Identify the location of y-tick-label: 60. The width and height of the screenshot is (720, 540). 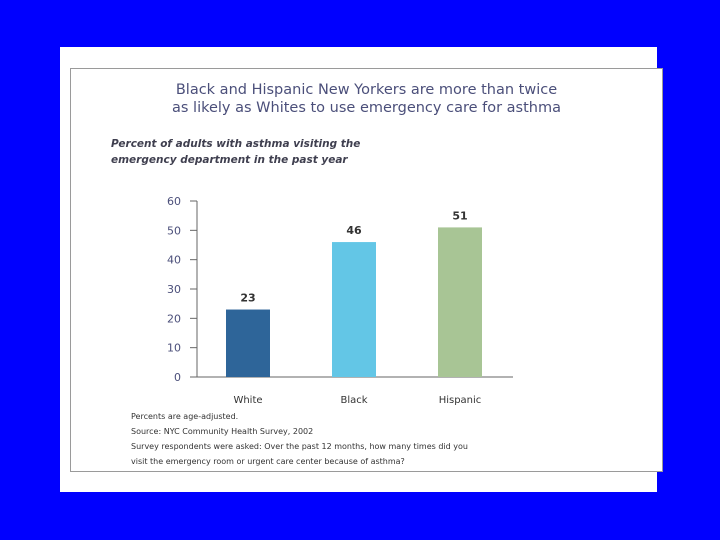
(174, 201).